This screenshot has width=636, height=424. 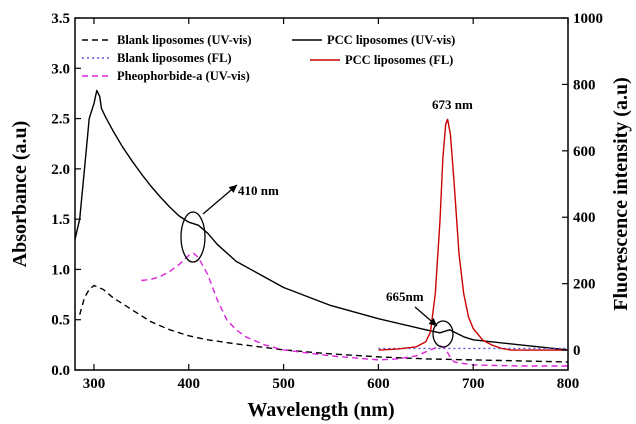 What do you see at coordinates (189, 384) in the screenshot?
I see `x-tick-label-1: 400` at bounding box center [189, 384].